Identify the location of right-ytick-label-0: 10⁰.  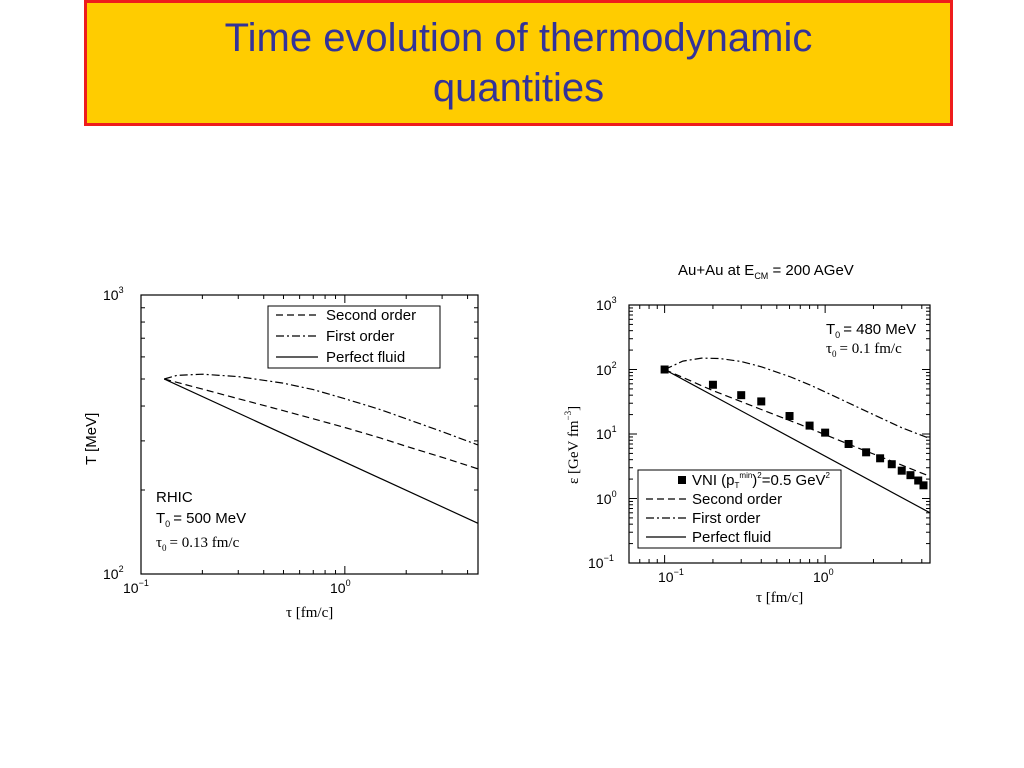
(606, 498).